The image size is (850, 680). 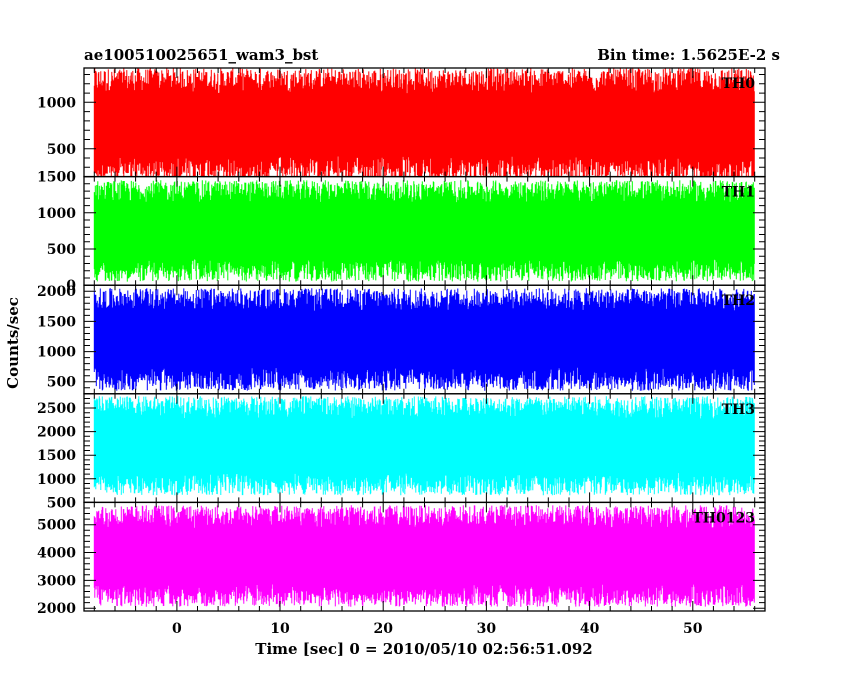 What do you see at coordinates (424, 122) in the screenshot?
I see `series-th0-trace` at bounding box center [424, 122].